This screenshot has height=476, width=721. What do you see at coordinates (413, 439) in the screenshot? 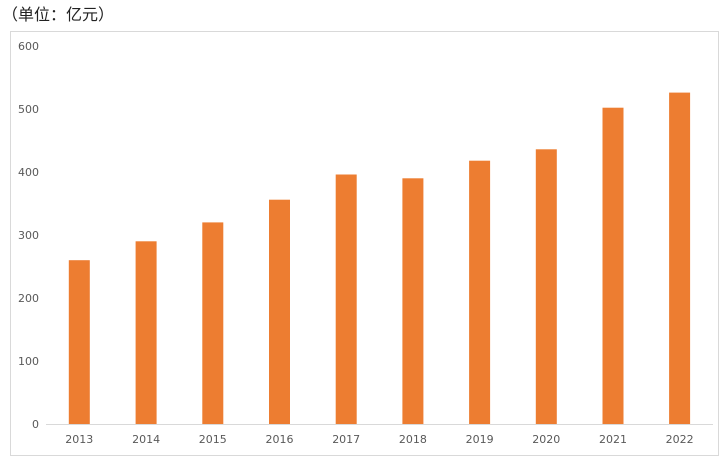
I see `x-tick-label: 2018` at bounding box center [413, 439].